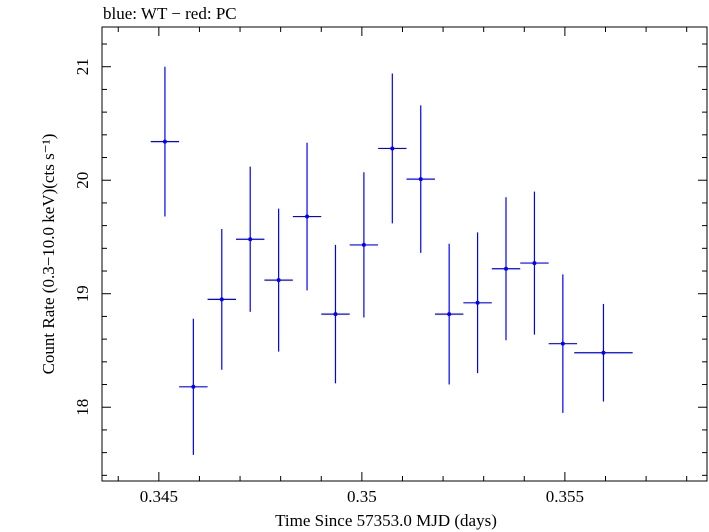  Describe the element at coordinates (82, 407) in the screenshot. I see `y-tick-label: 18` at that location.